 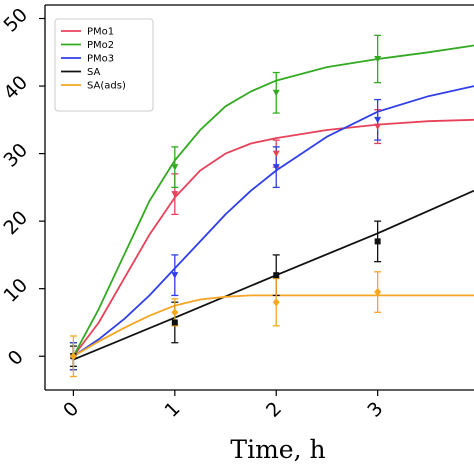 What do you see at coordinates (223, 406) in the screenshot?
I see `x-axis-ticks: 0 1 2 3` at bounding box center [223, 406].